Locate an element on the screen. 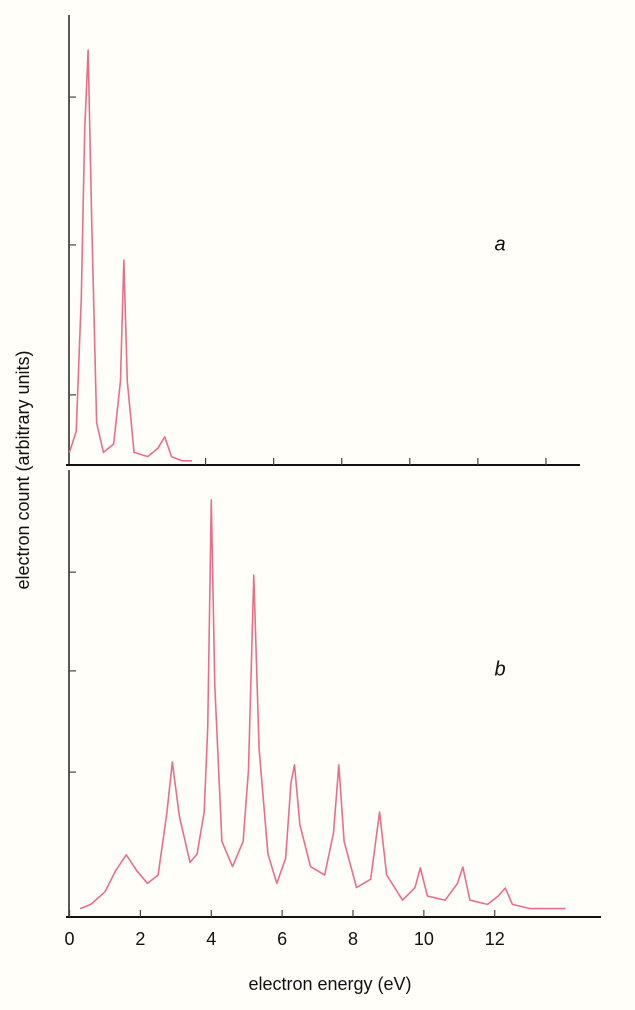 This screenshot has height=1010, width=635. panel-label: b is located at coordinates (499, 669).